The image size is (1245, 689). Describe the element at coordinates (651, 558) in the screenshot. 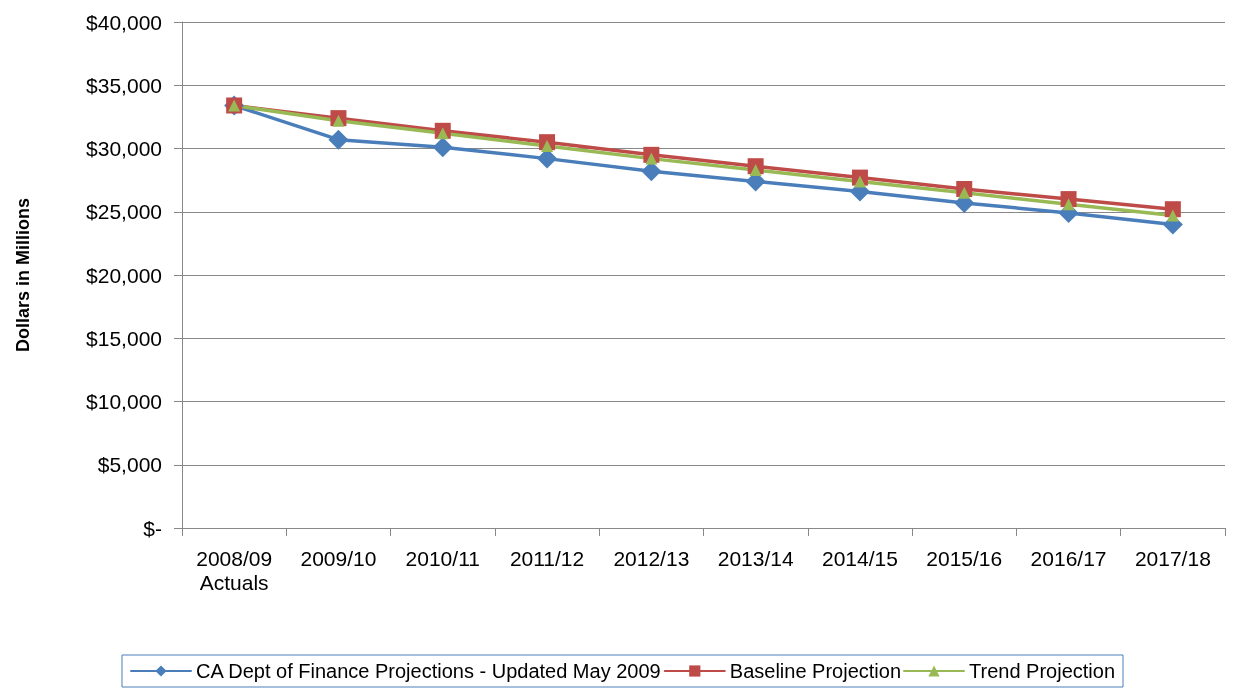

I see `x-tick-label: 2012/13` at that location.